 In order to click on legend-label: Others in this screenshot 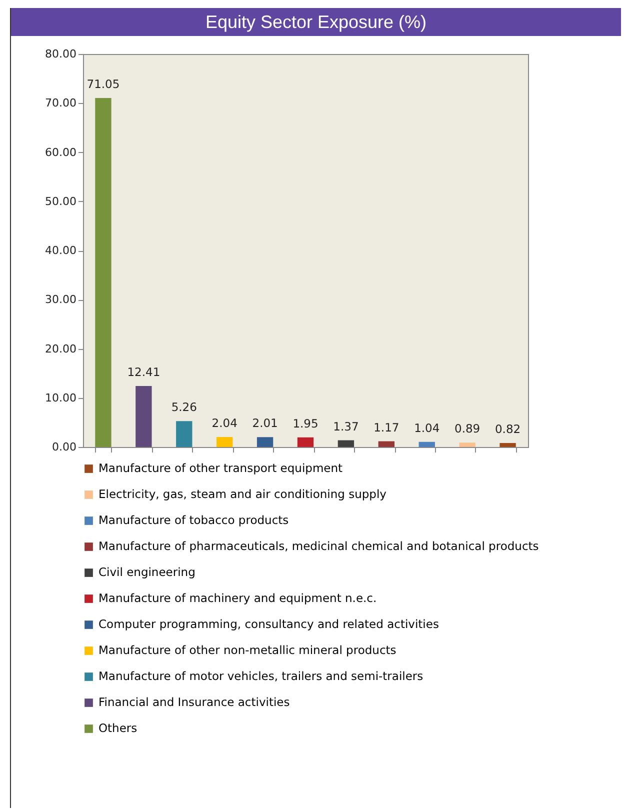, I will do `click(118, 727)`.